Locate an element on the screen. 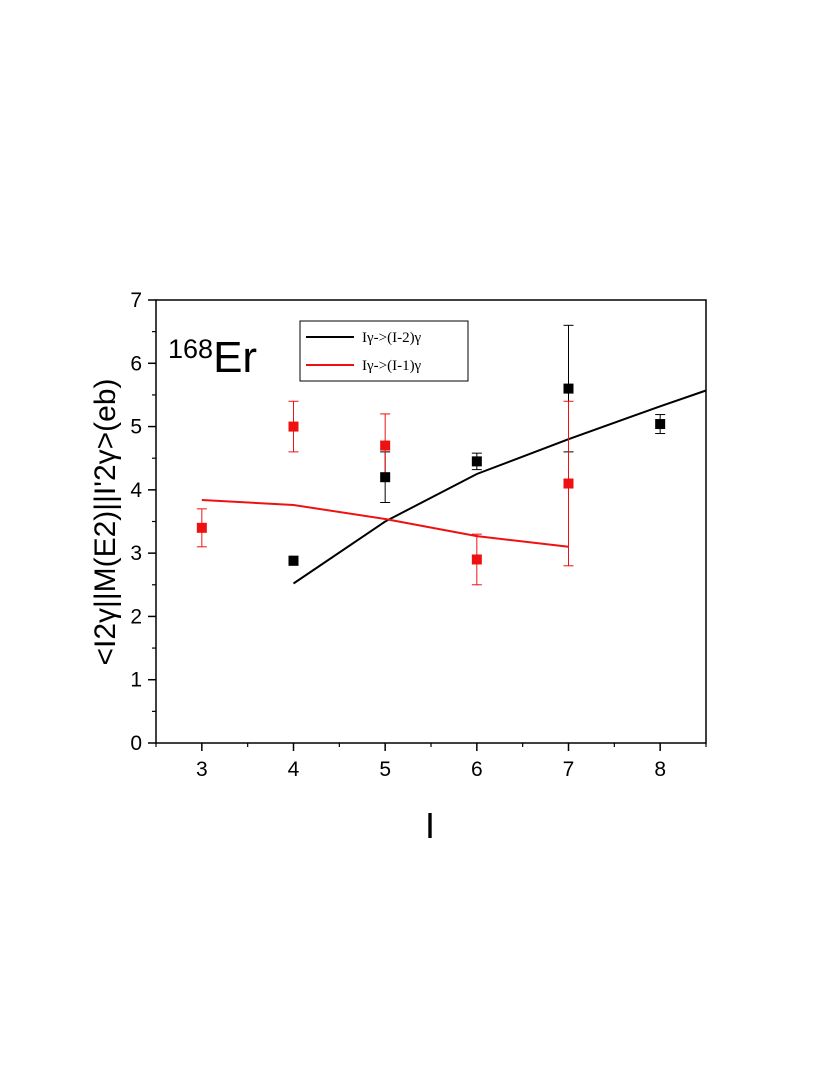 This screenshot has width=830, height=1075. y-tick-label: 4 is located at coordinates (136, 490).